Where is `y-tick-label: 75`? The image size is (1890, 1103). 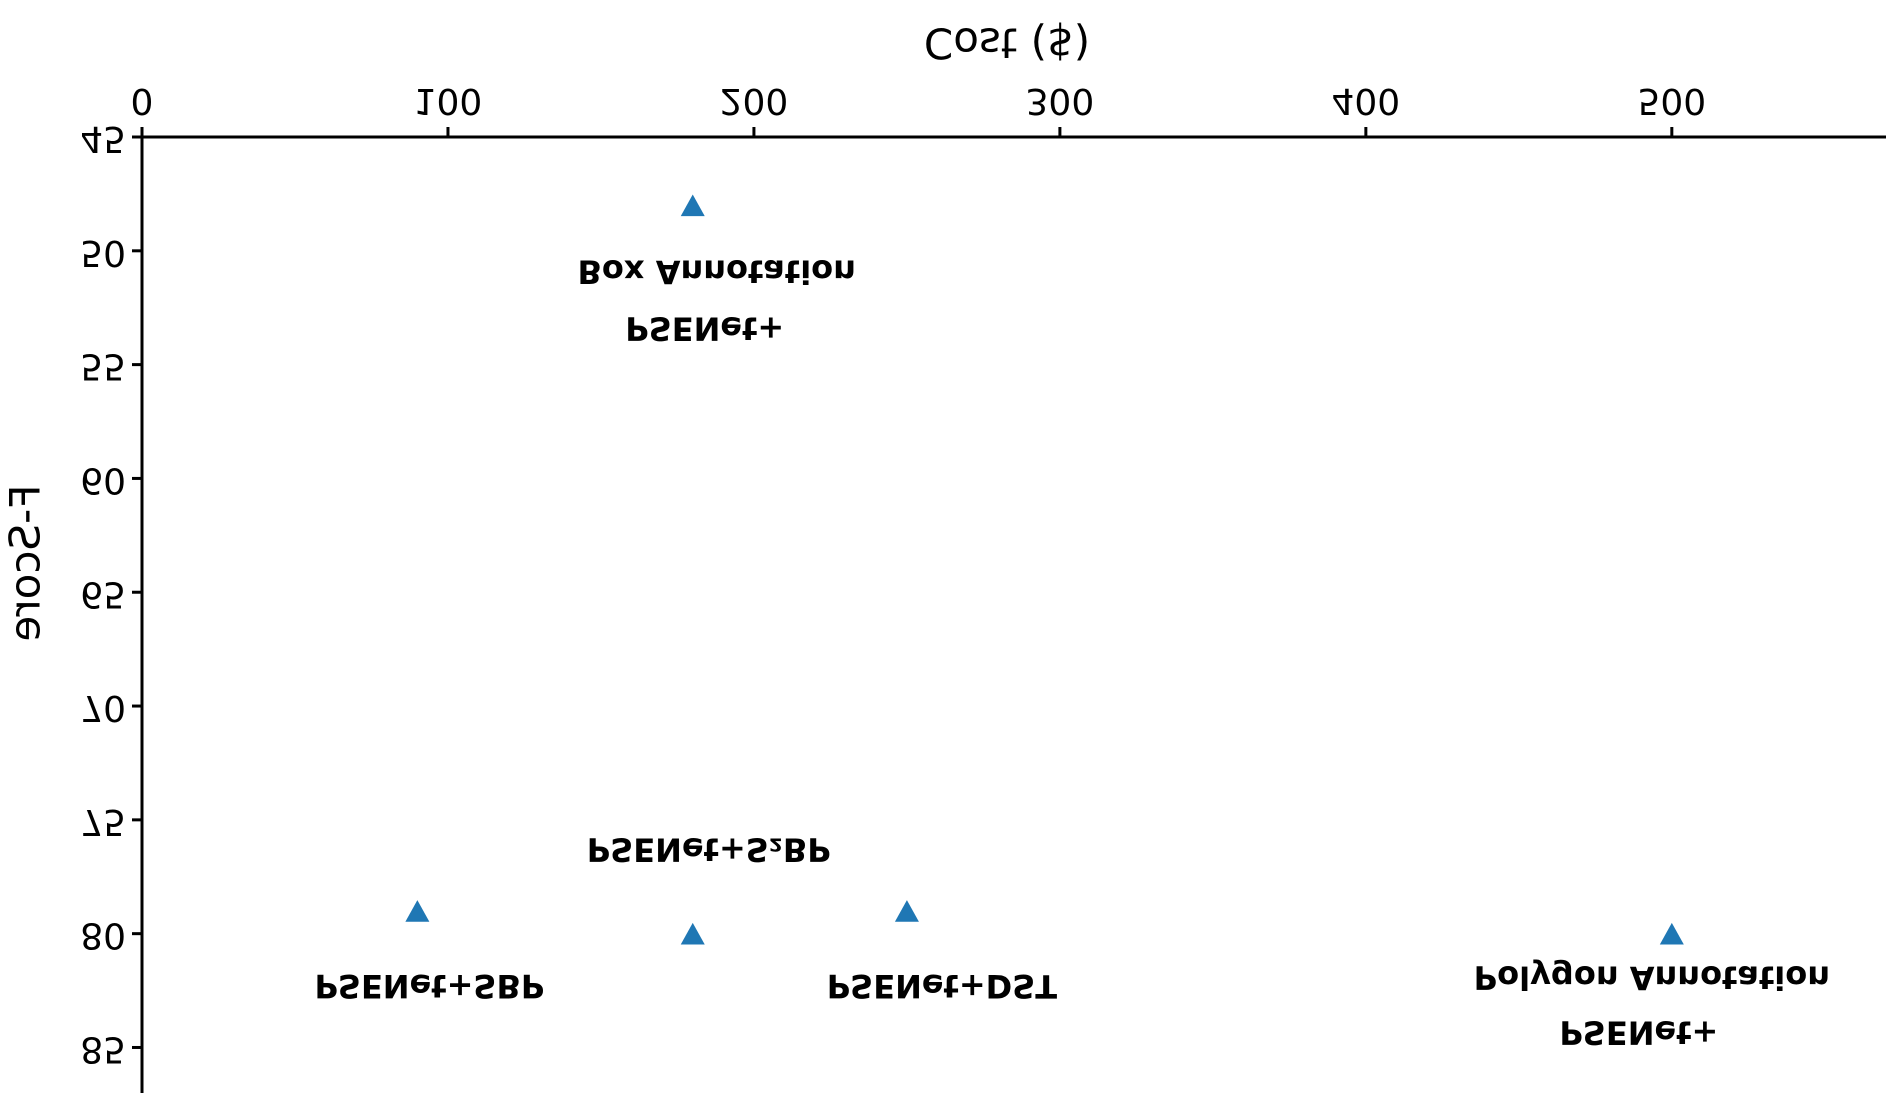
y-tick-label: 75 is located at coordinates (103, 821).